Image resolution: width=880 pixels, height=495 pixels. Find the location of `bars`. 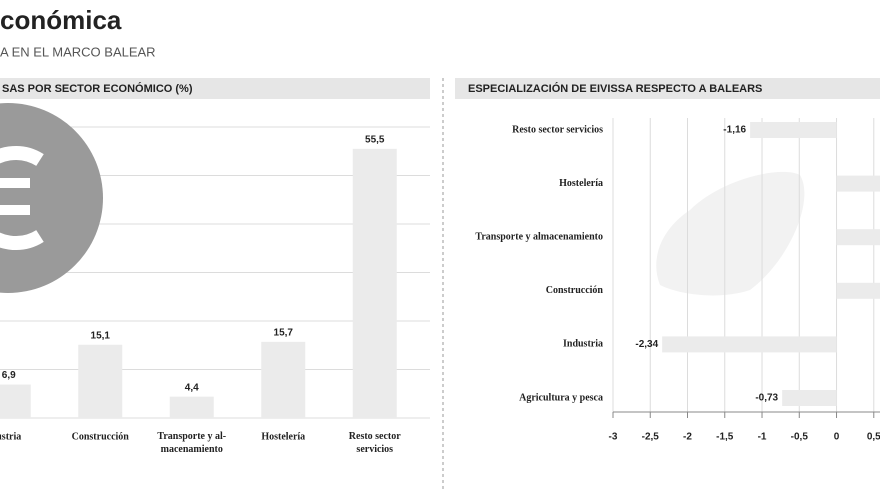

bars is located at coordinates (771, 264).